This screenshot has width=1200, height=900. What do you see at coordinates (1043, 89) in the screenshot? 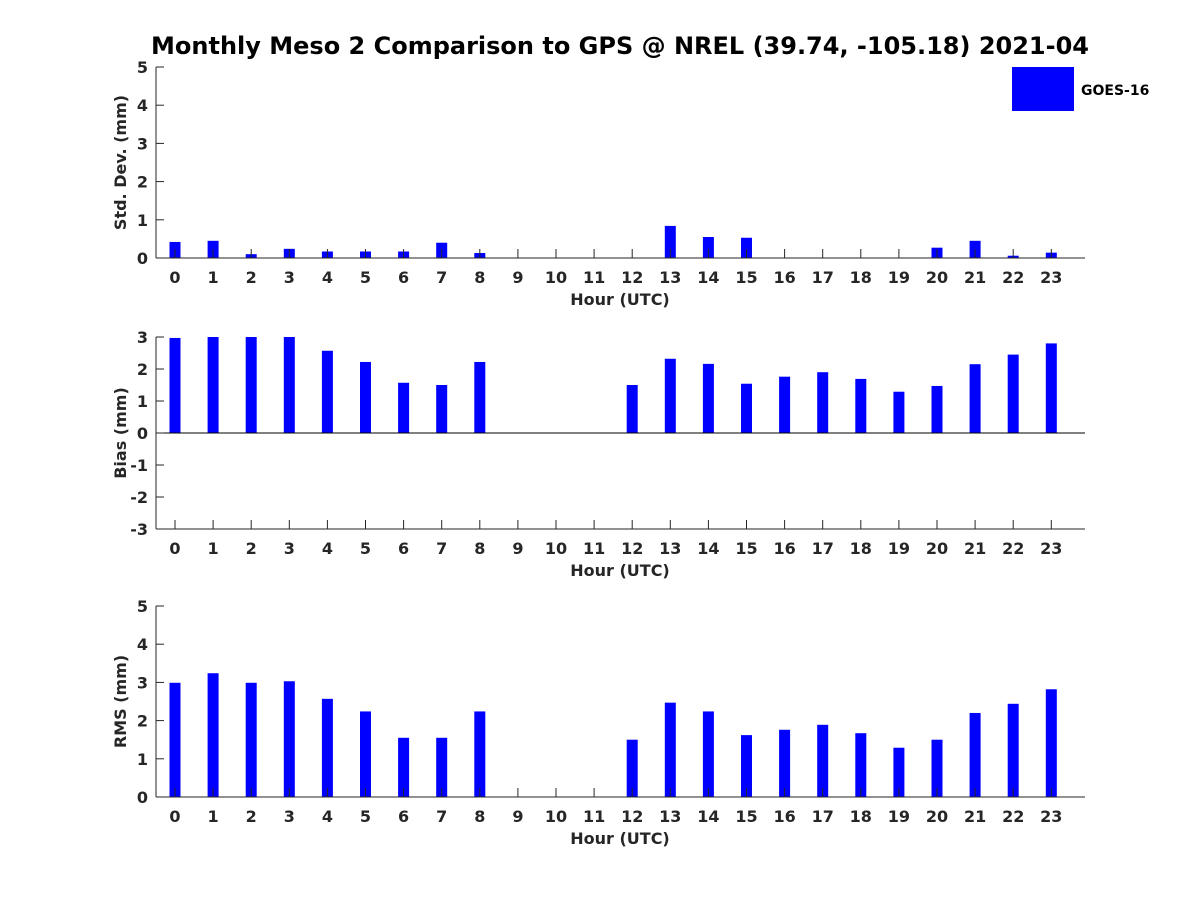
I see `legend-swatch` at bounding box center [1043, 89].